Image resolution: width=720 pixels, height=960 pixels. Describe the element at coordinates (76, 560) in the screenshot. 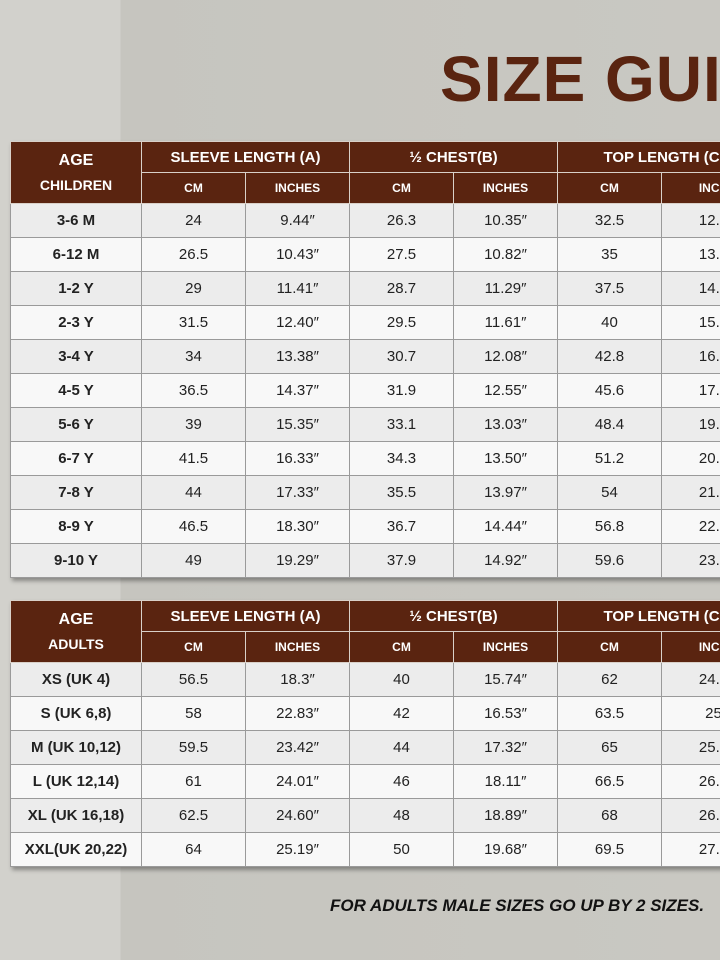

I see `size-cell: 9-10 Y` at that location.